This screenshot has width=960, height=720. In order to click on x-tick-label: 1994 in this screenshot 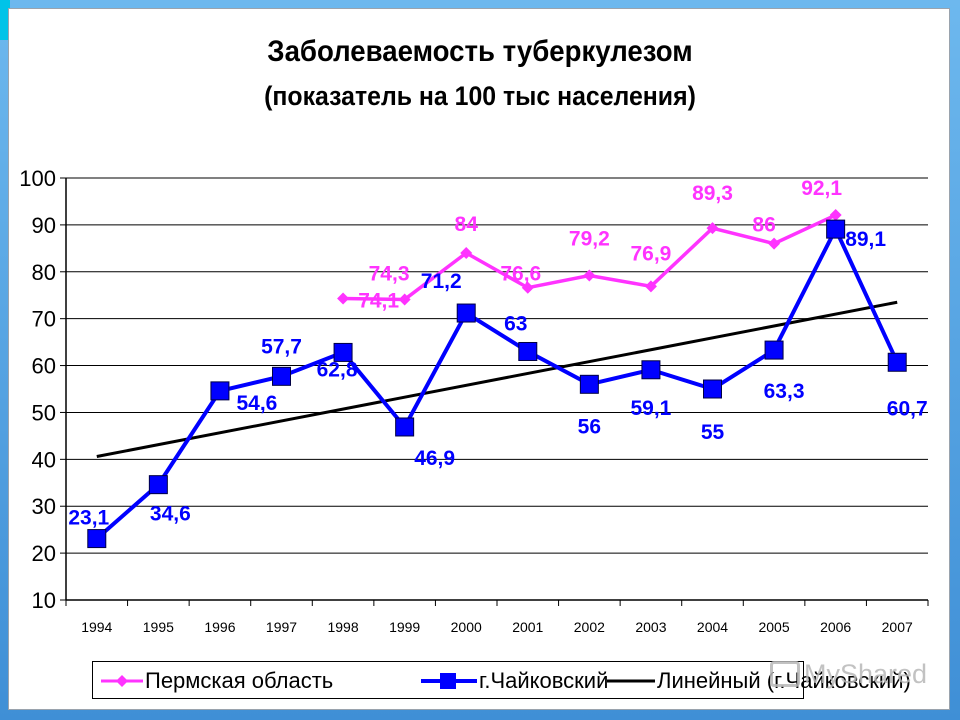, I will do `click(96, 627)`.